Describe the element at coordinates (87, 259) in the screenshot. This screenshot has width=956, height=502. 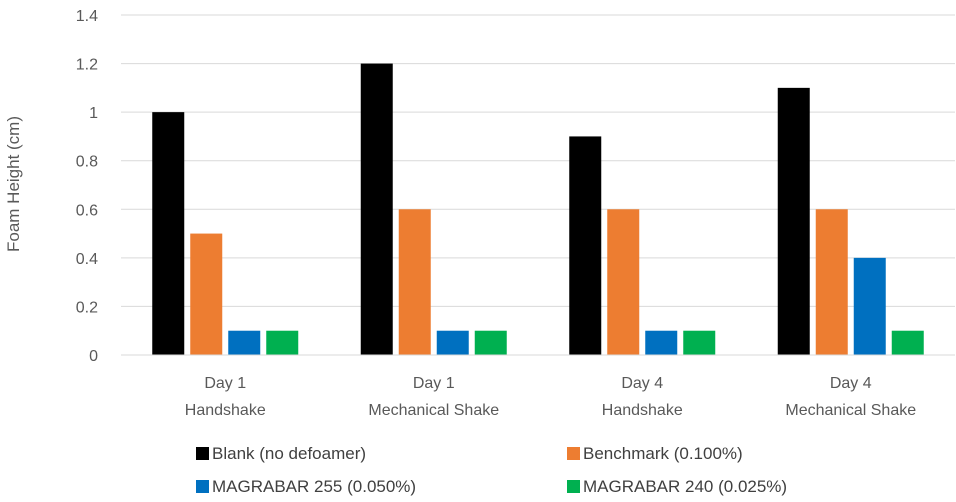
I see `y-tick-label: 0.4` at that location.